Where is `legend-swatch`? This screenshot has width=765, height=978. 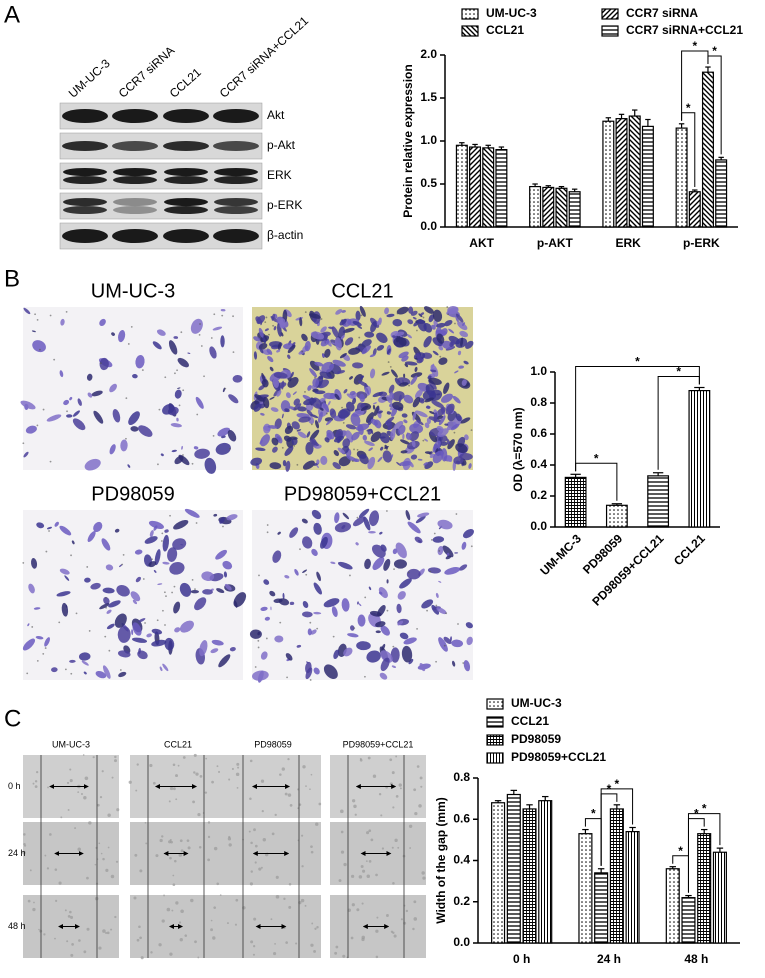
legend-swatch is located at coordinates (470, 31).